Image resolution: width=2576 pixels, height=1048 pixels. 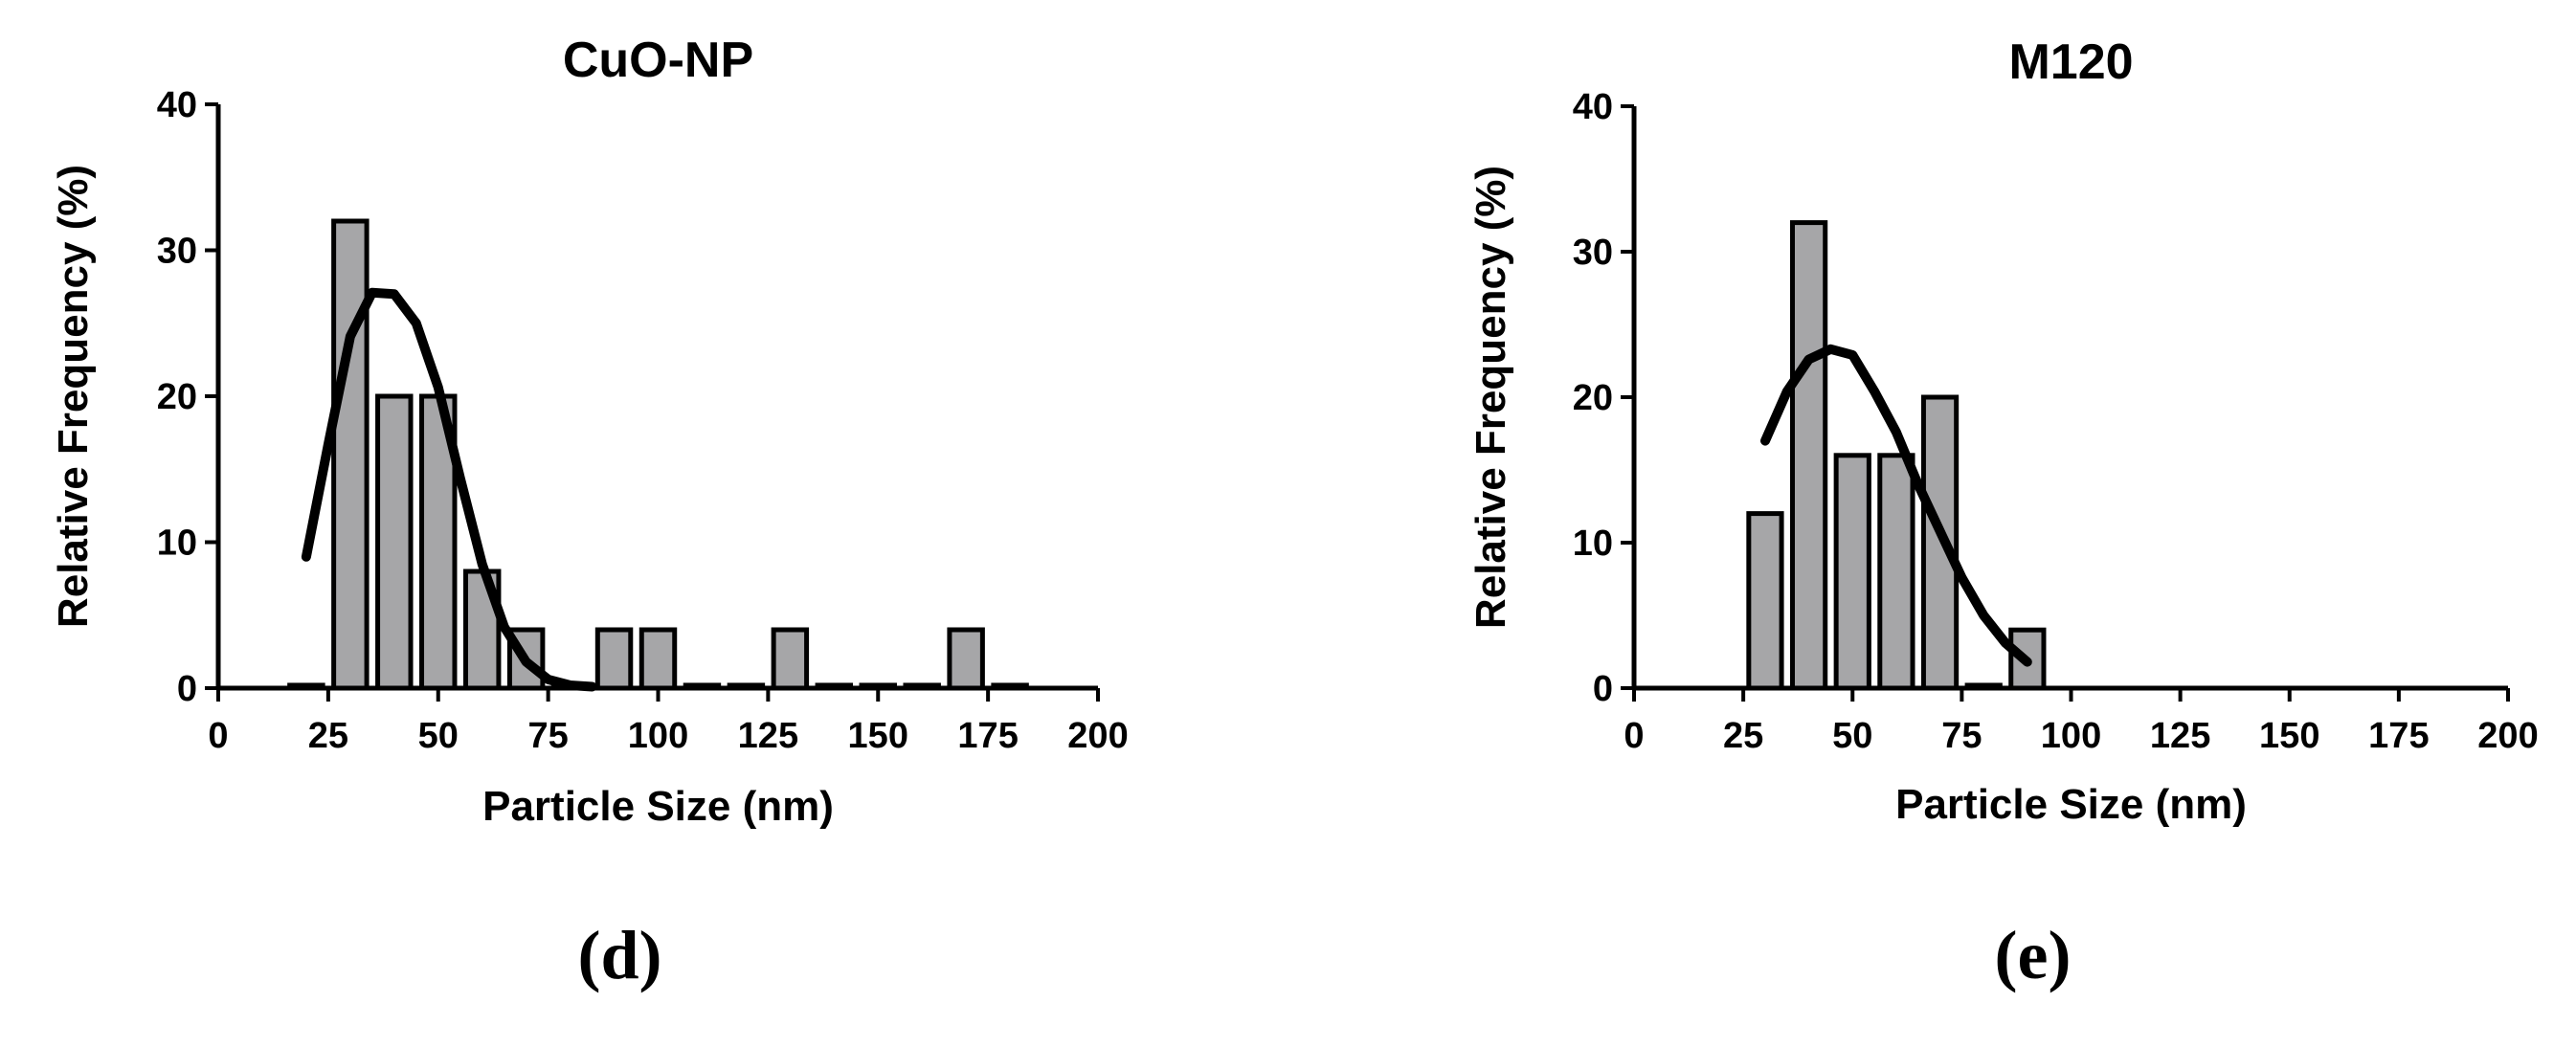 I want to click on panel-label: (d), so click(x=620, y=955).